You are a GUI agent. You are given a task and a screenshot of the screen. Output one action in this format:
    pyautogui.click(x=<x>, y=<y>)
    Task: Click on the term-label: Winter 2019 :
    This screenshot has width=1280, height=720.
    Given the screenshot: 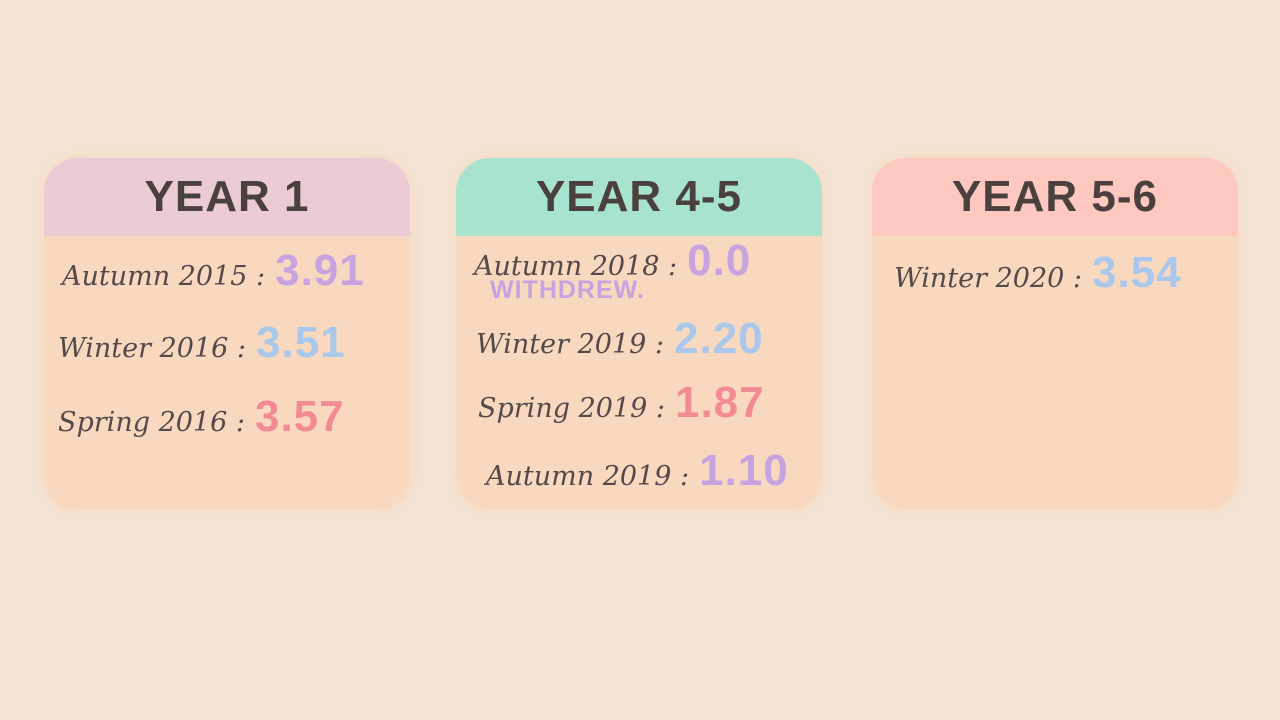 What is the action you would take?
    pyautogui.click(x=570, y=344)
    